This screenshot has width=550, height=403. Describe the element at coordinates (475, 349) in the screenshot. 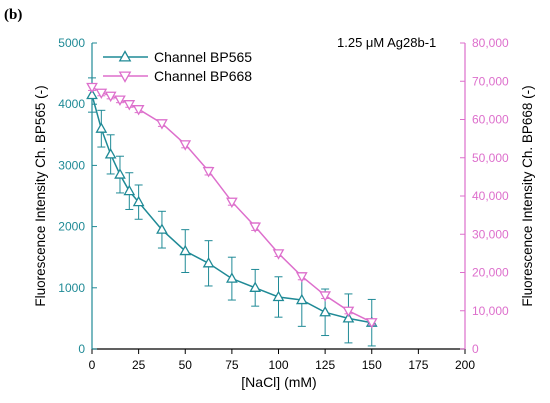

I see `y-right-tick-label: 0` at that location.